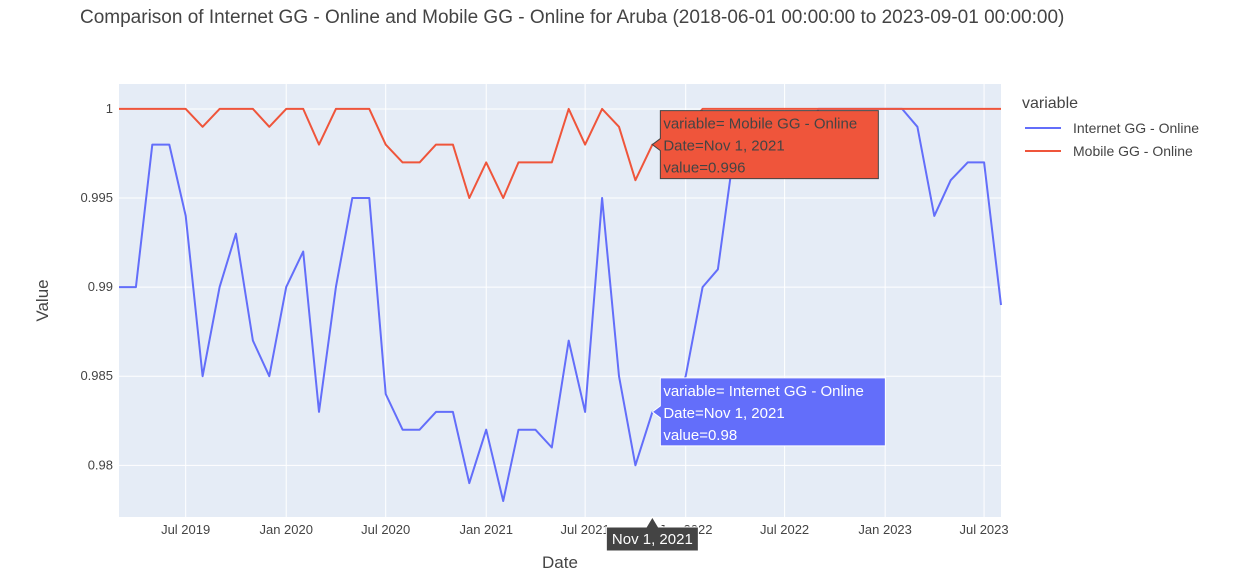 Image resolution: width=1248 pixels, height=584 pixels. What do you see at coordinates (885, 529) in the screenshot?
I see `x-tick-label: Jan 2023` at bounding box center [885, 529].